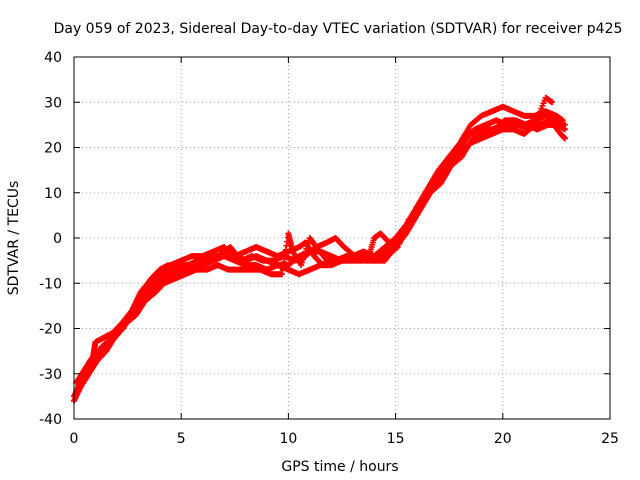 The height and width of the screenshot is (480, 640). What do you see at coordinates (53, 194) in the screenshot?
I see `y-tick-label: 10` at bounding box center [53, 194].